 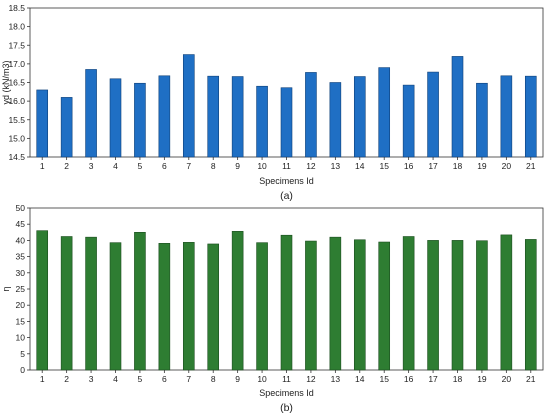 What do you see at coordinates (6, 82) in the screenshot?
I see `chart-a-y-axis-title: γd (kN/m3)` at bounding box center [6, 82].